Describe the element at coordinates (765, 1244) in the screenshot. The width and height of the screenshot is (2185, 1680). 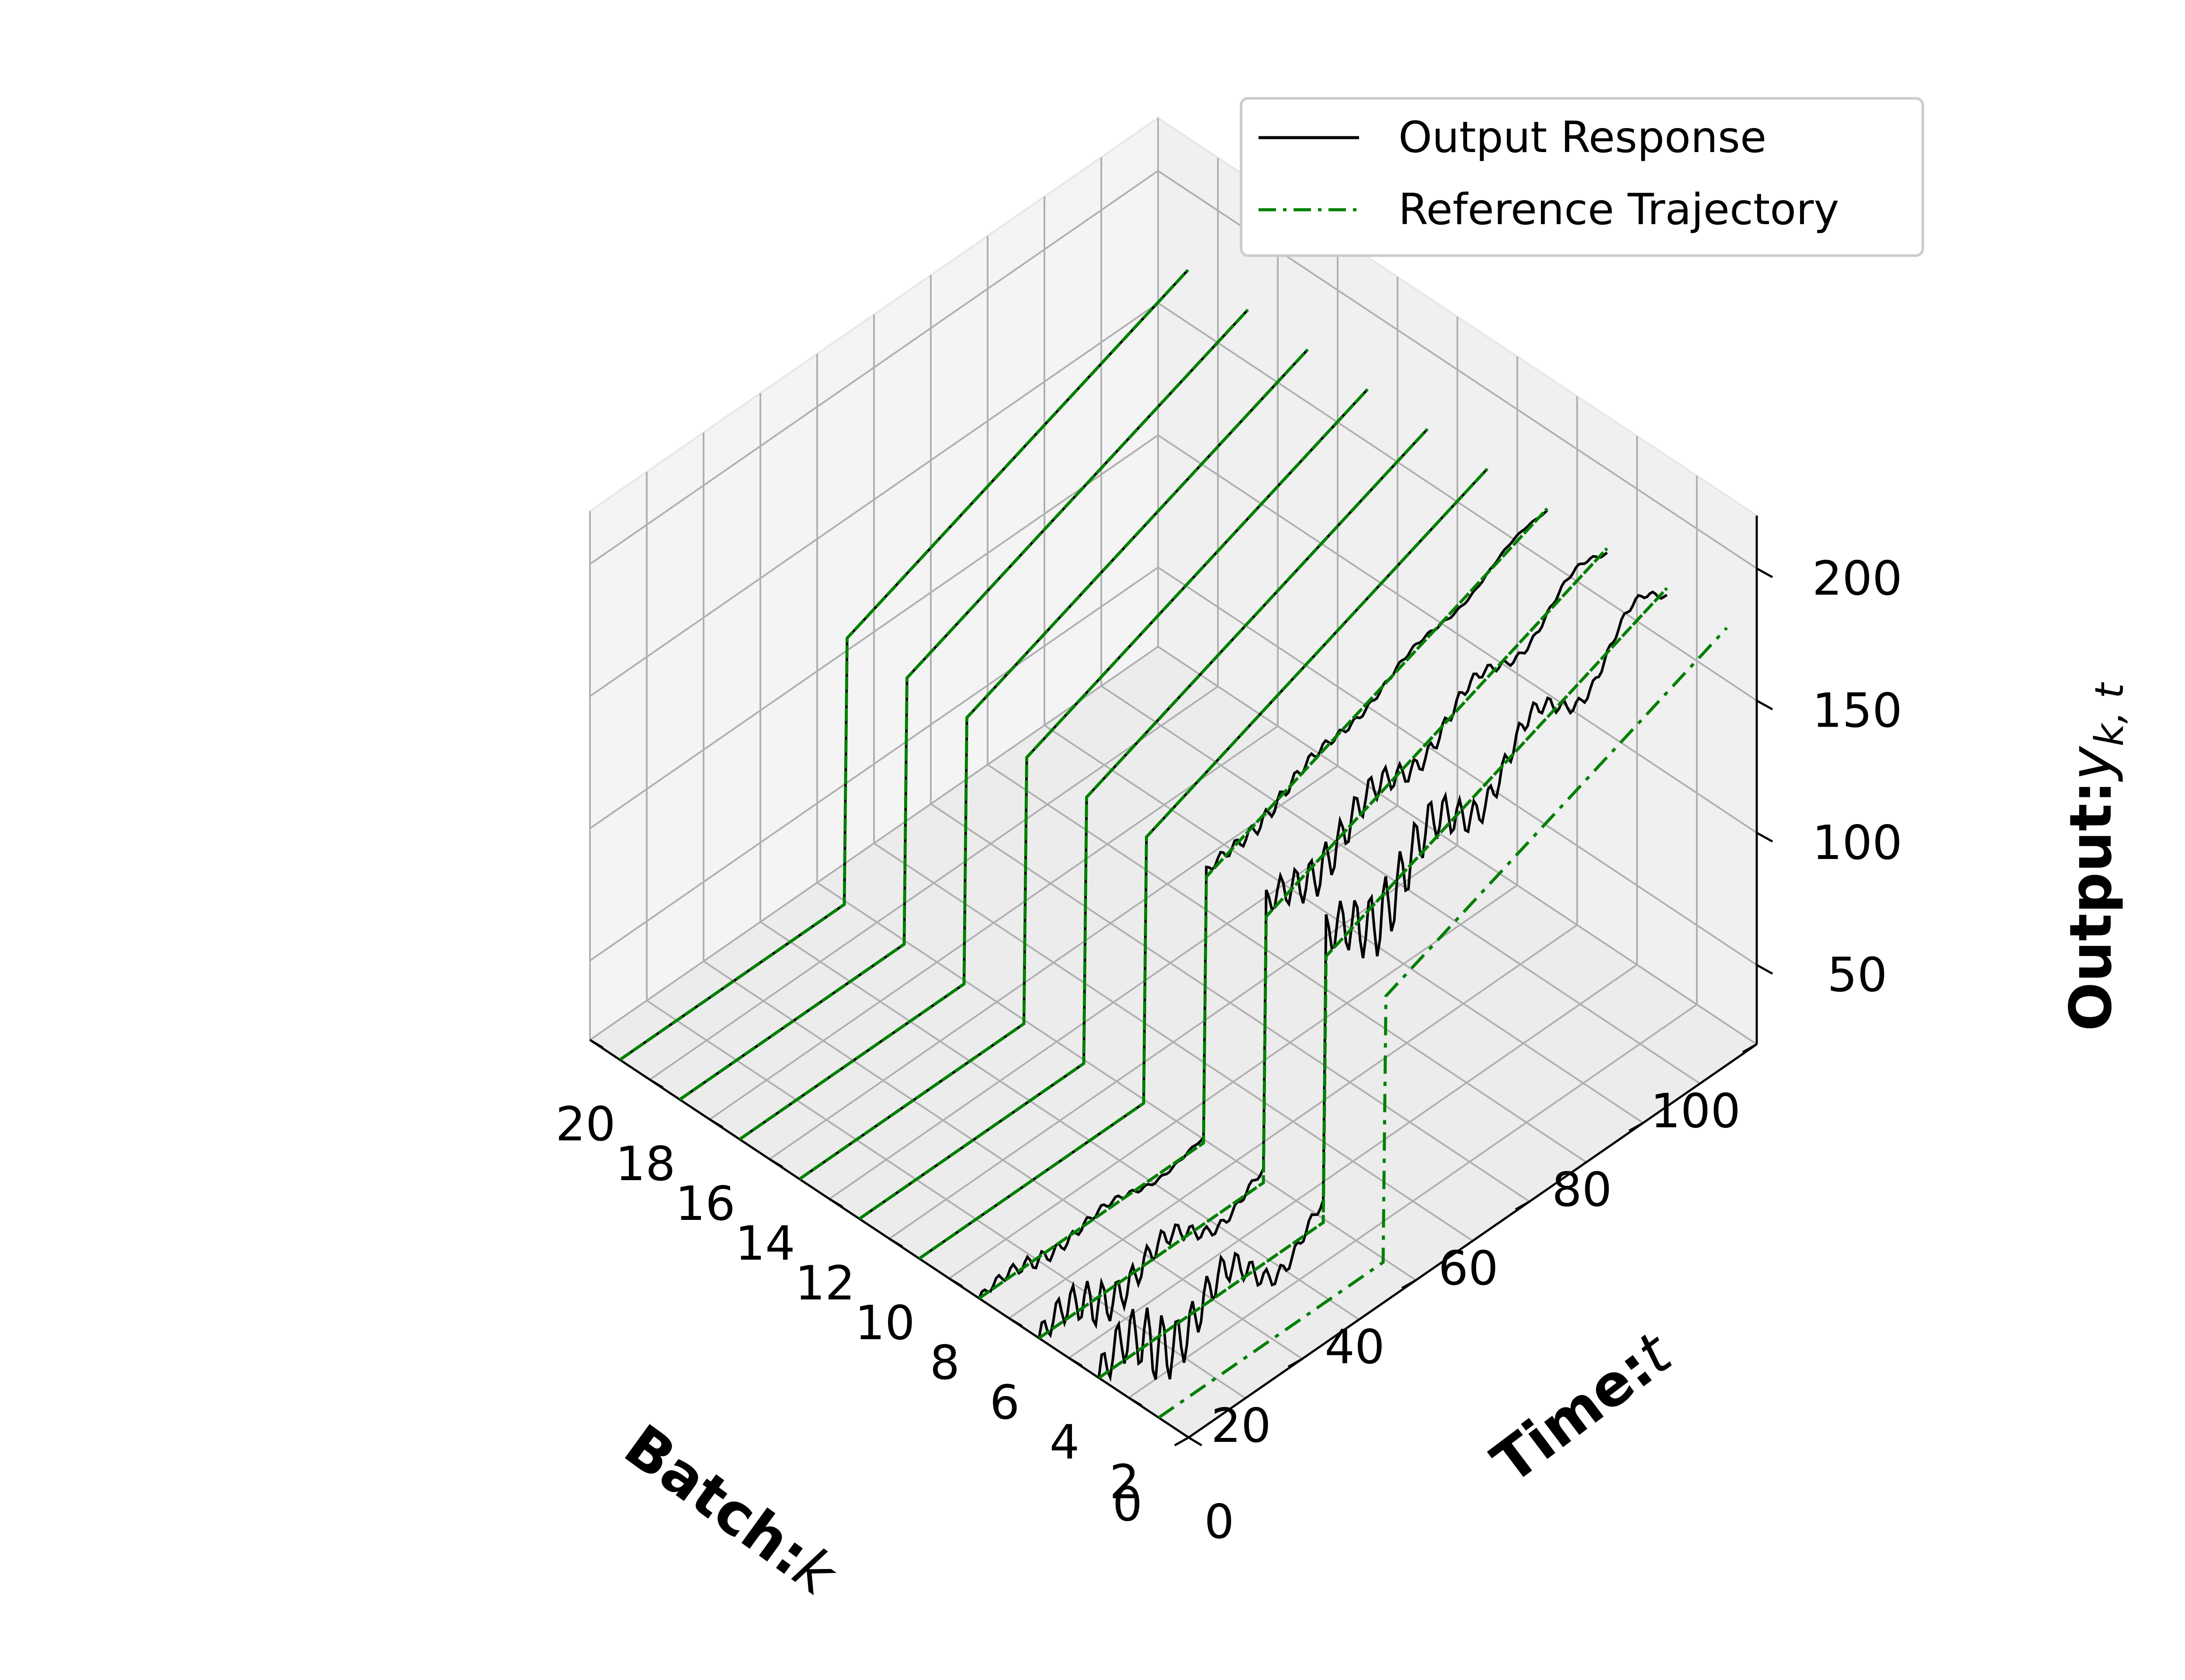
I see `x-tick-label: 14` at that location.